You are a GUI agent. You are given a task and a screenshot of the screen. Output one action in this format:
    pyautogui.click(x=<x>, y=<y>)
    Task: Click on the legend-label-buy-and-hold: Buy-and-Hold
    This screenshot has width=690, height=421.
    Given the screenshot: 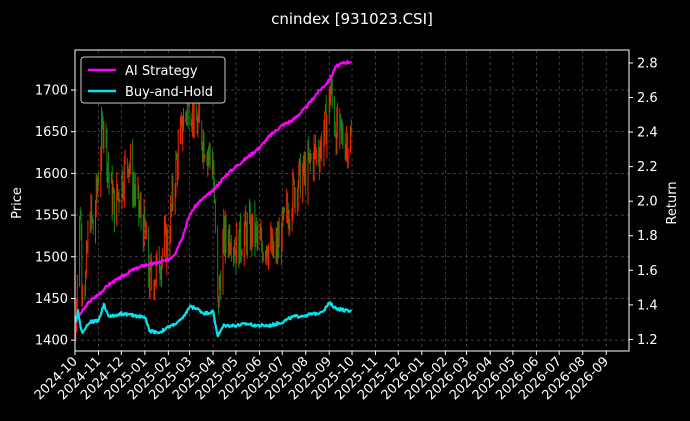 What is the action you would take?
    pyautogui.click(x=169, y=92)
    